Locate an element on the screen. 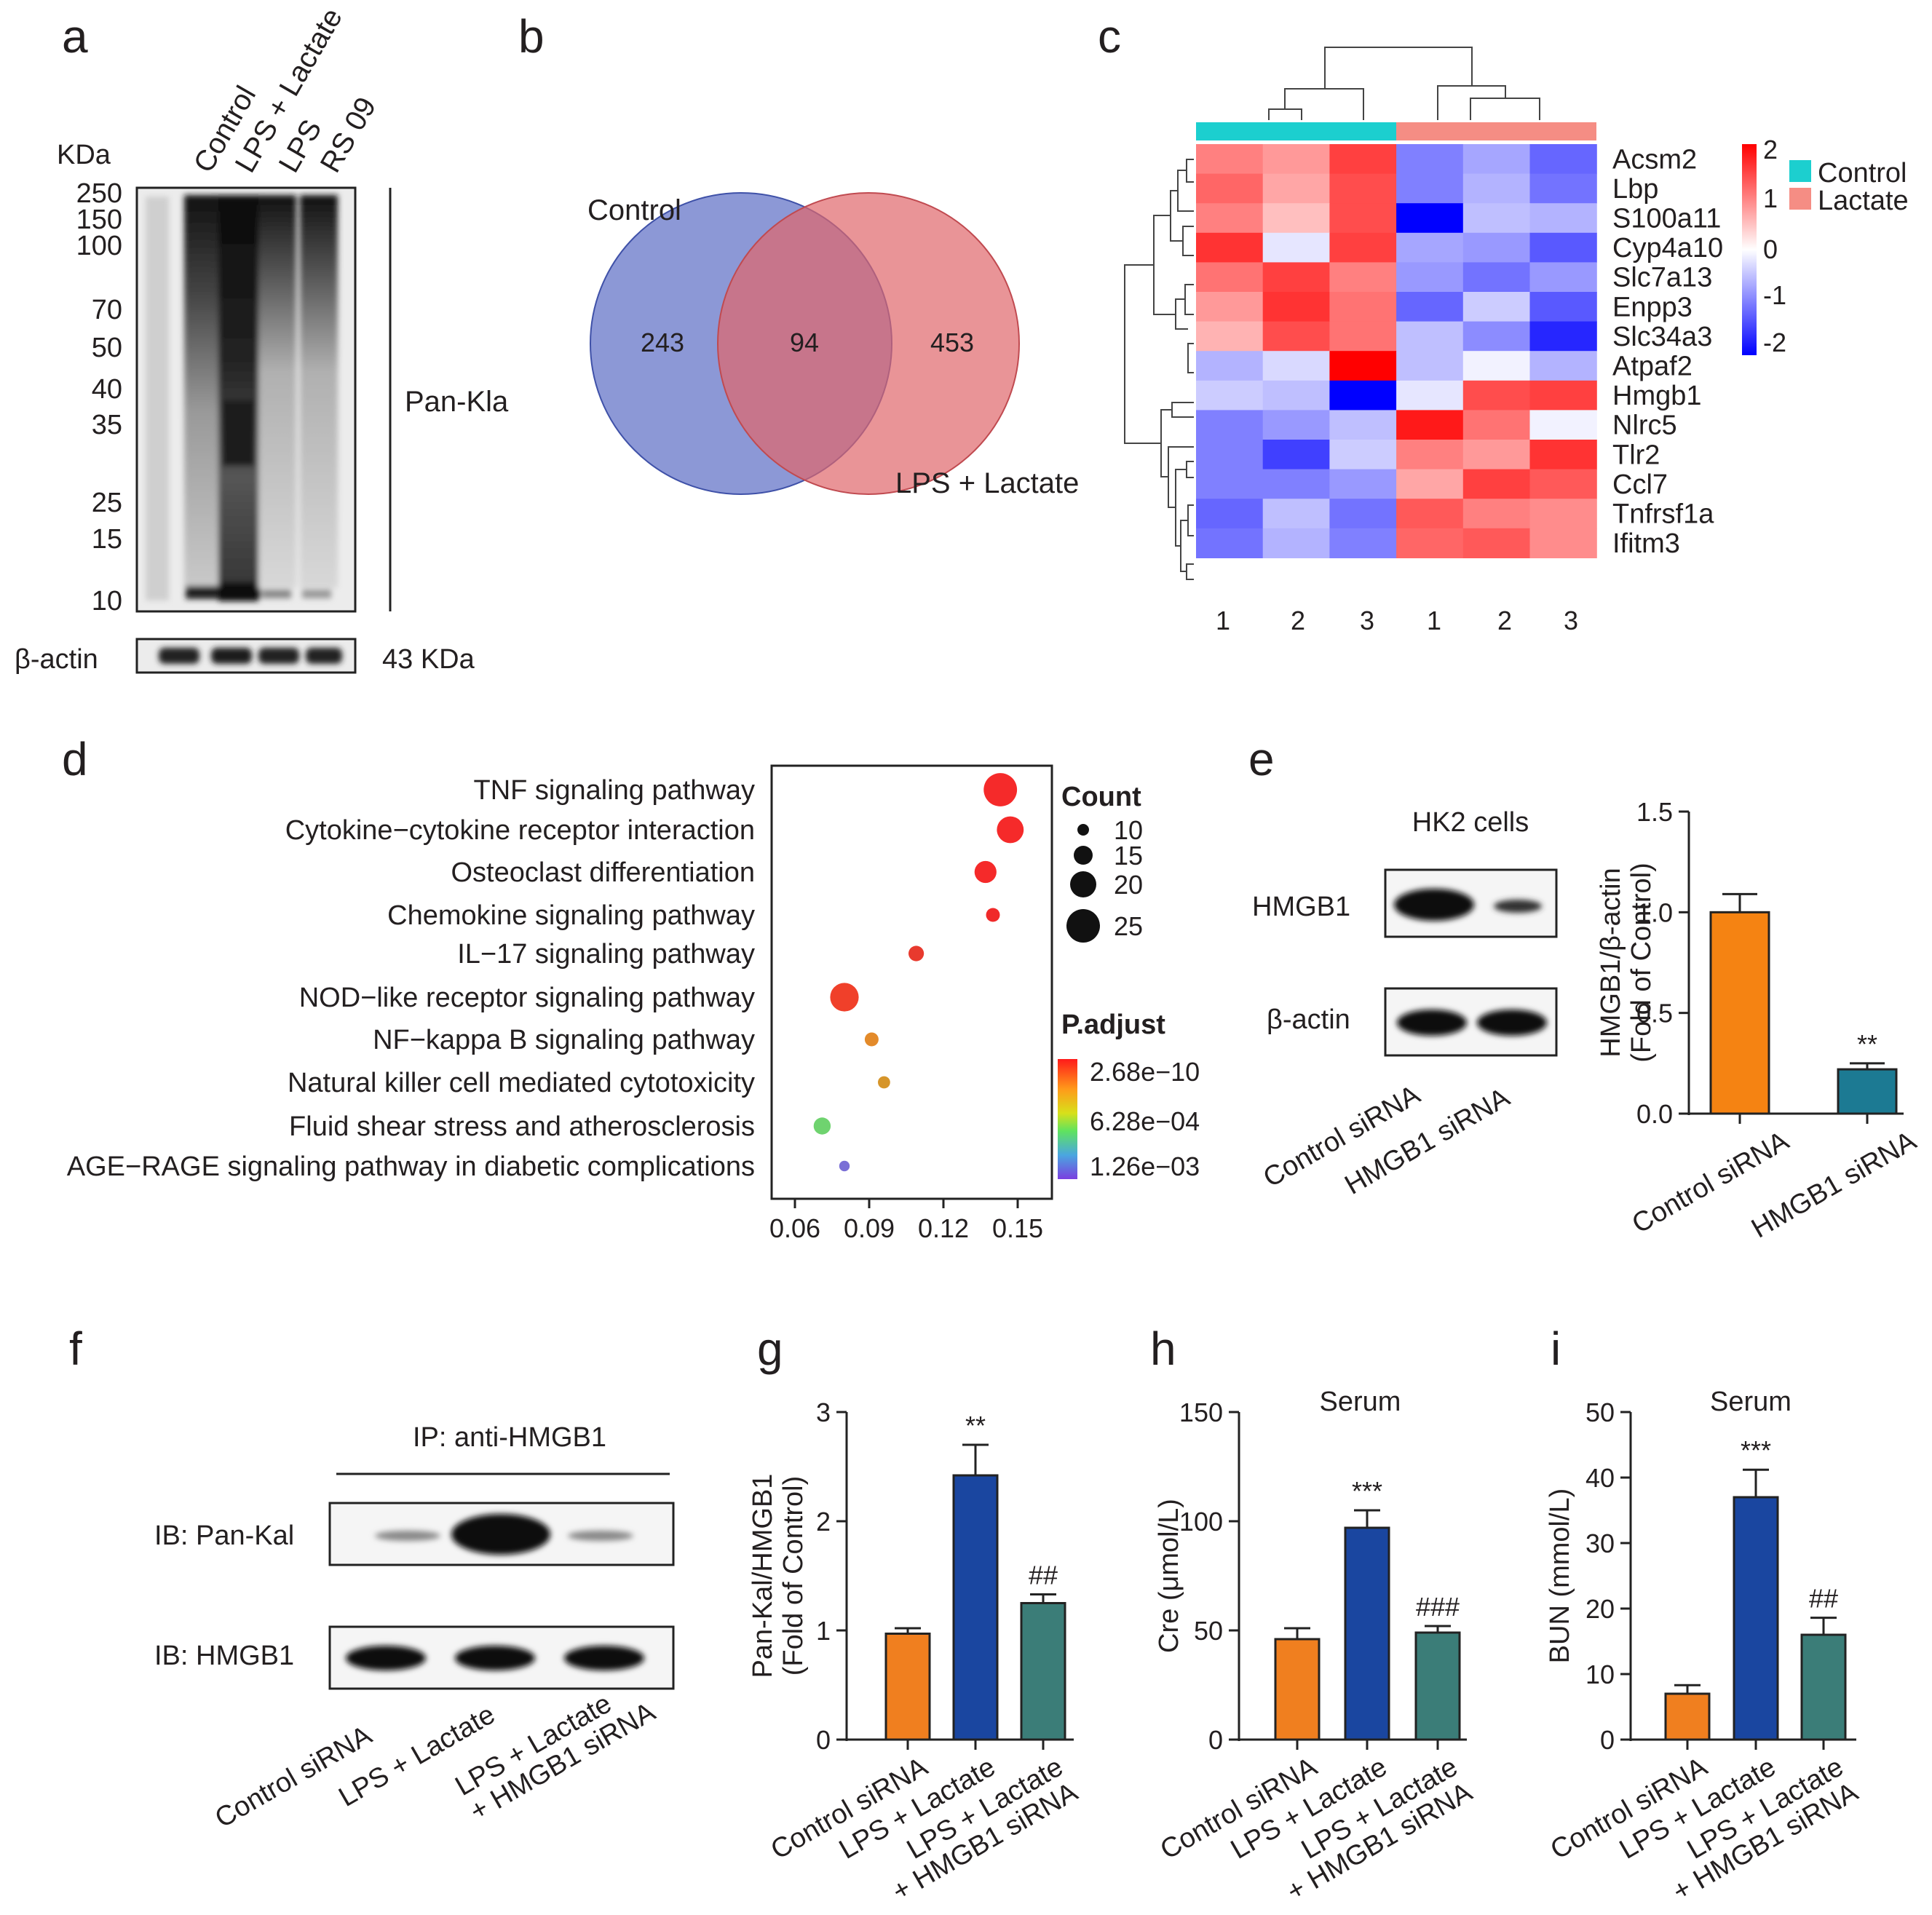 The image size is (1932, 1915). marker-35: 35 is located at coordinates (107, 425).